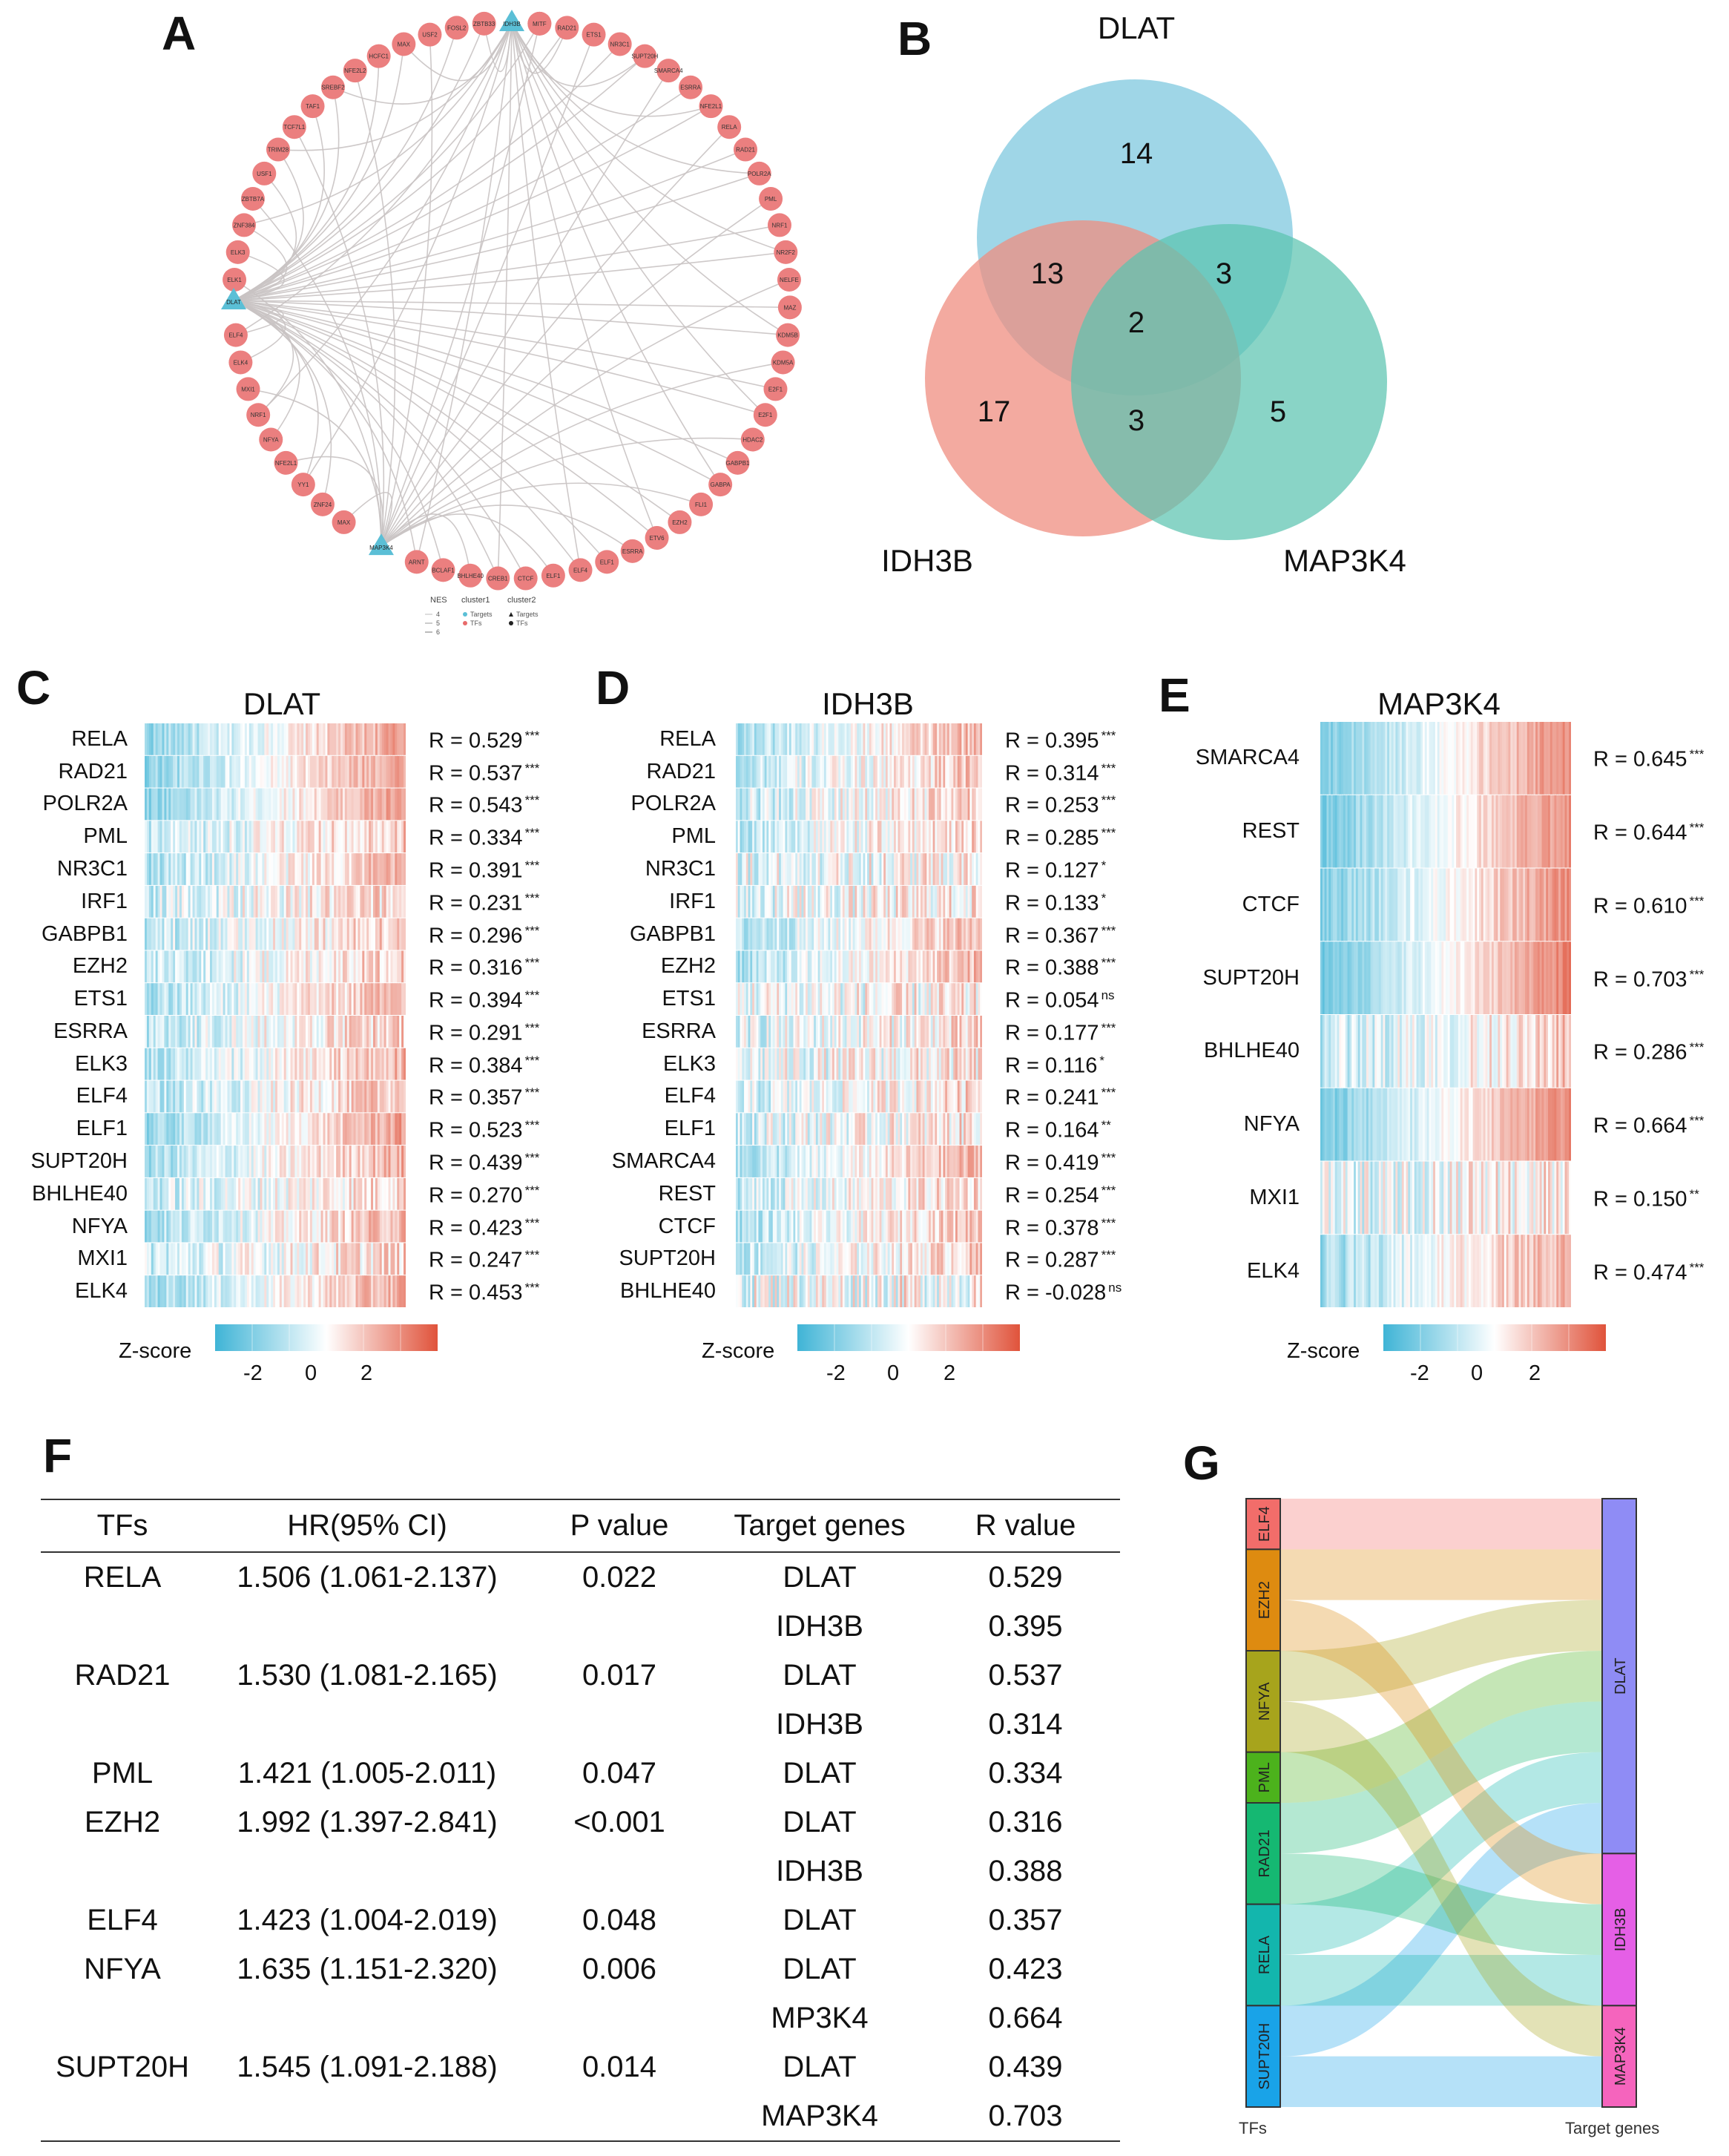 This screenshot has width=1729, height=2156. Describe the element at coordinates (484, 1196) in the screenshot. I see `heatmap-r-value: R = 0.270 ***` at that location.